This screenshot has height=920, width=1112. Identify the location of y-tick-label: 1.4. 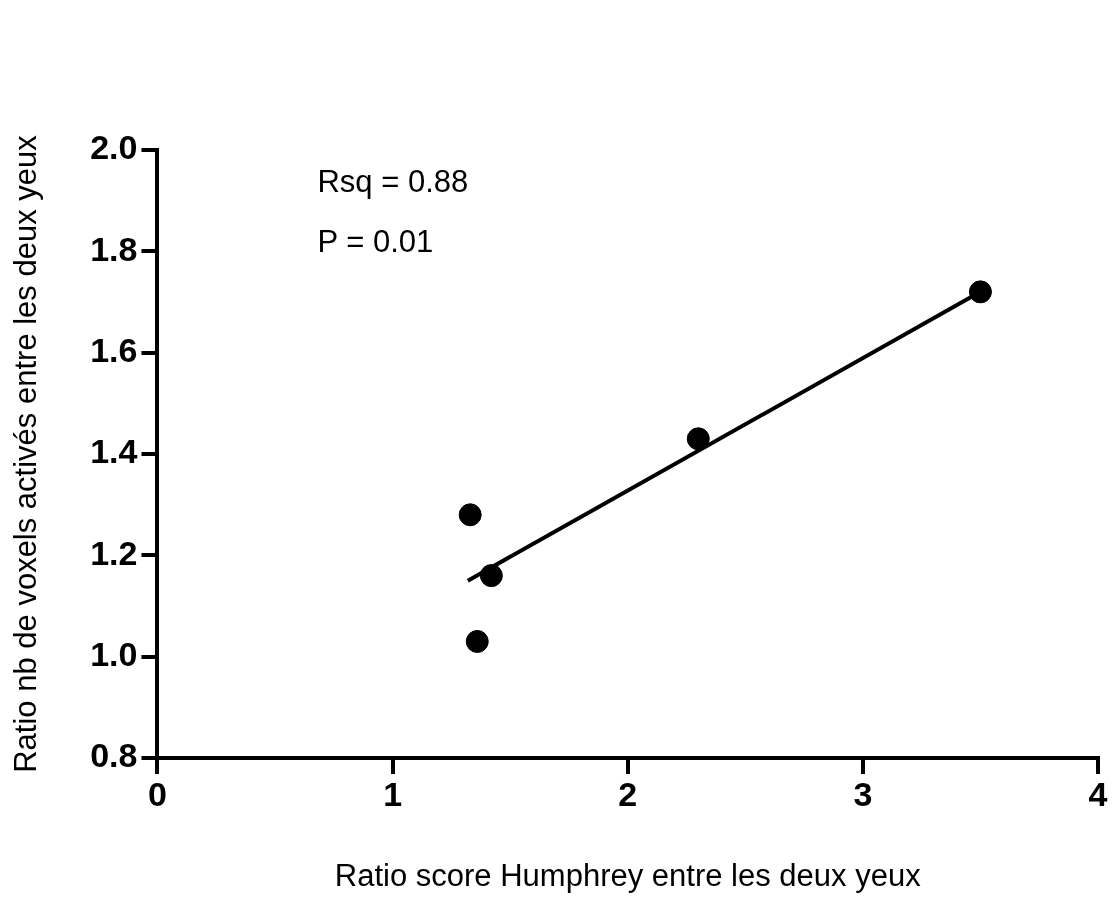
(114, 451).